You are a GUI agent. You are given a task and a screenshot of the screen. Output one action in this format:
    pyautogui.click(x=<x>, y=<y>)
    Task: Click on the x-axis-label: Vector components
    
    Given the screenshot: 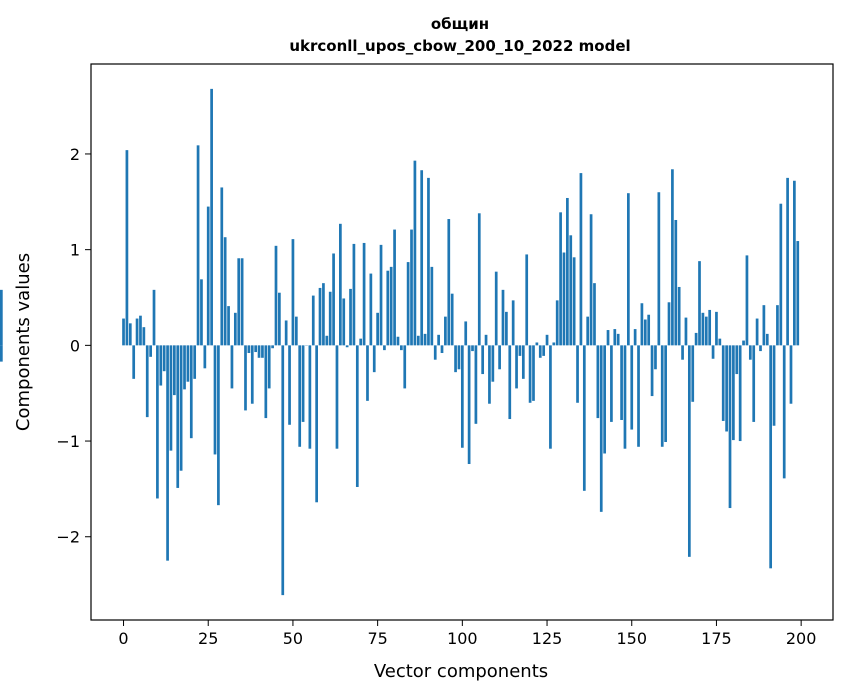 What is the action you would take?
    pyautogui.click(x=461, y=671)
    